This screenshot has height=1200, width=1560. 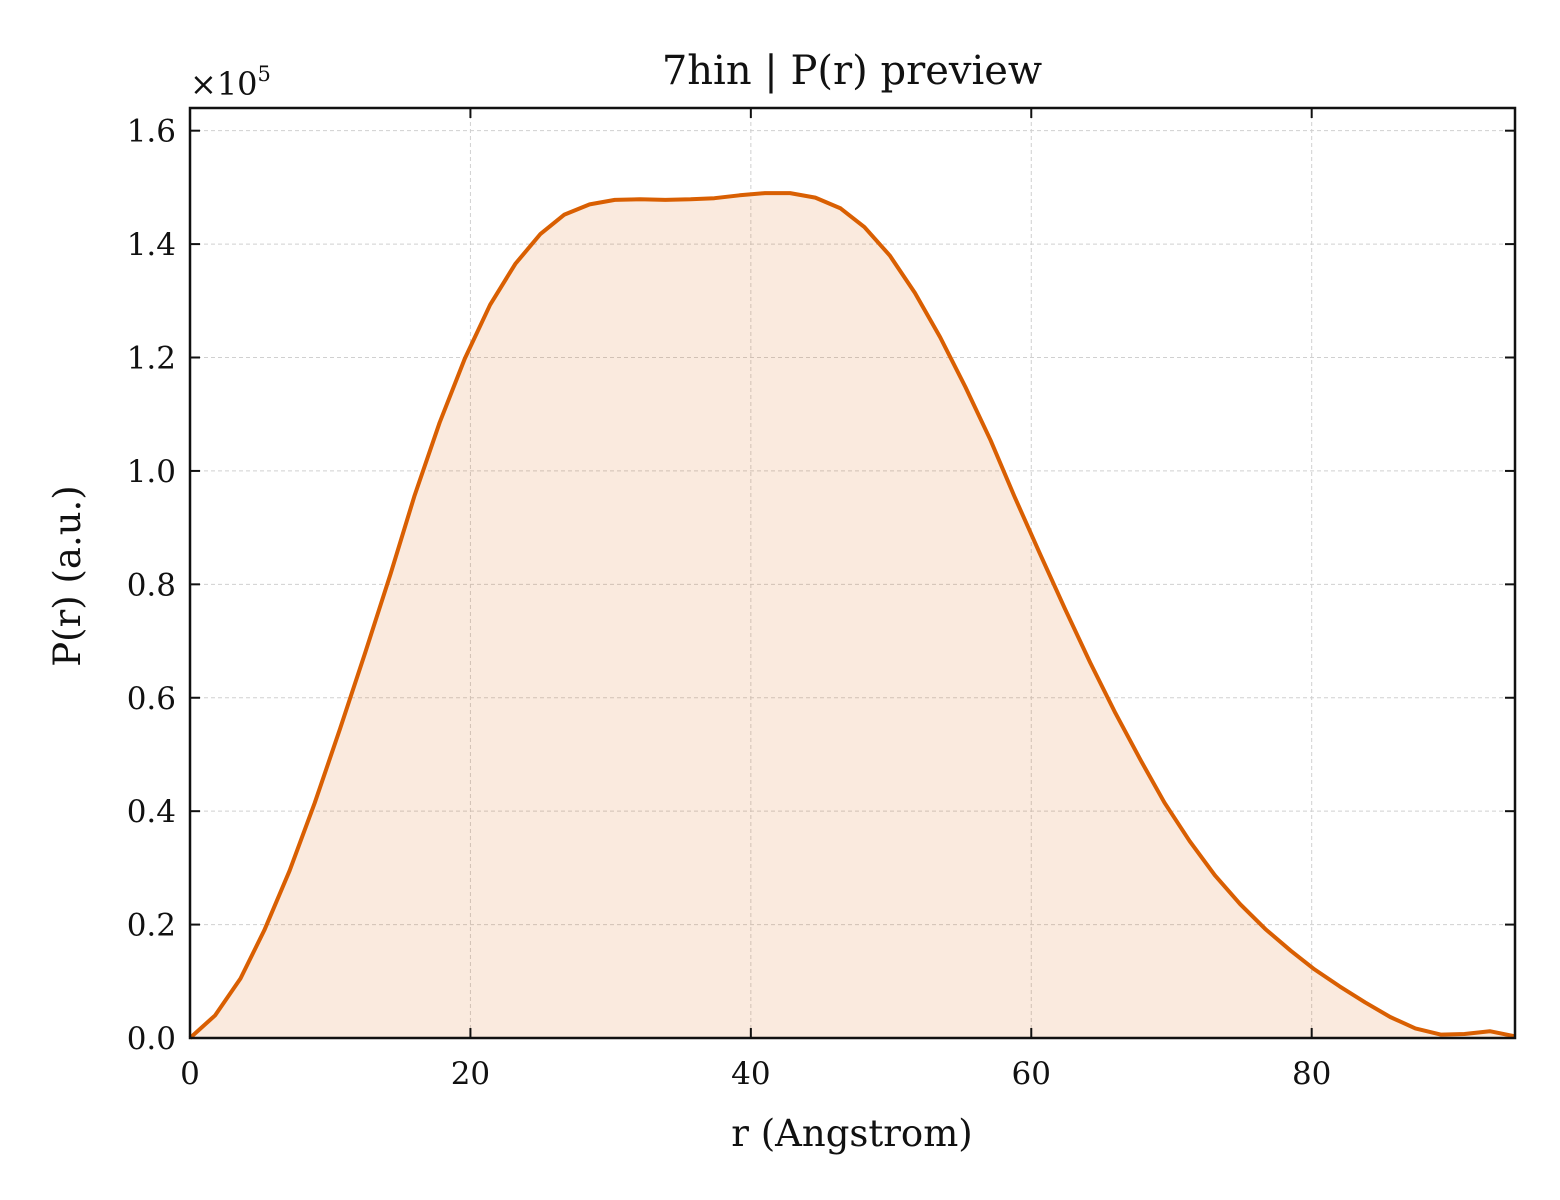 What do you see at coordinates (151, 812) in the screenshot?
I see `y-tick-label: 0.4` at bounding box center [151, 812].